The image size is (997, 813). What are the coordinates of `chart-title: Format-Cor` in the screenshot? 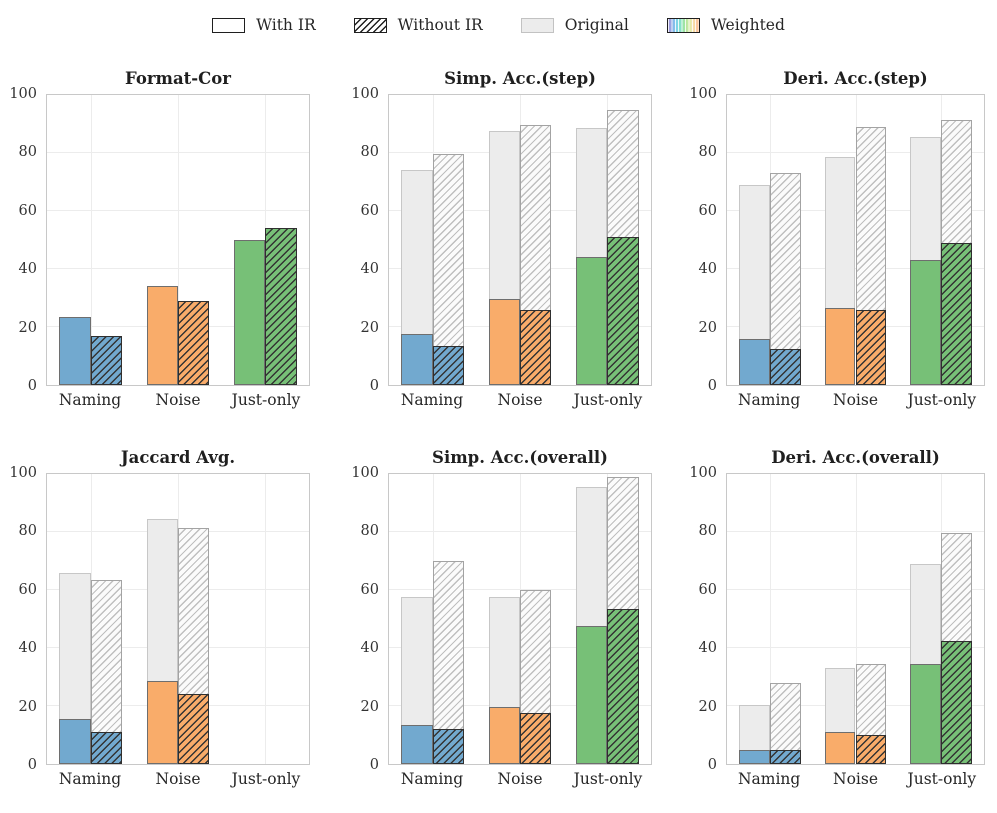 It's located at (178, 78).